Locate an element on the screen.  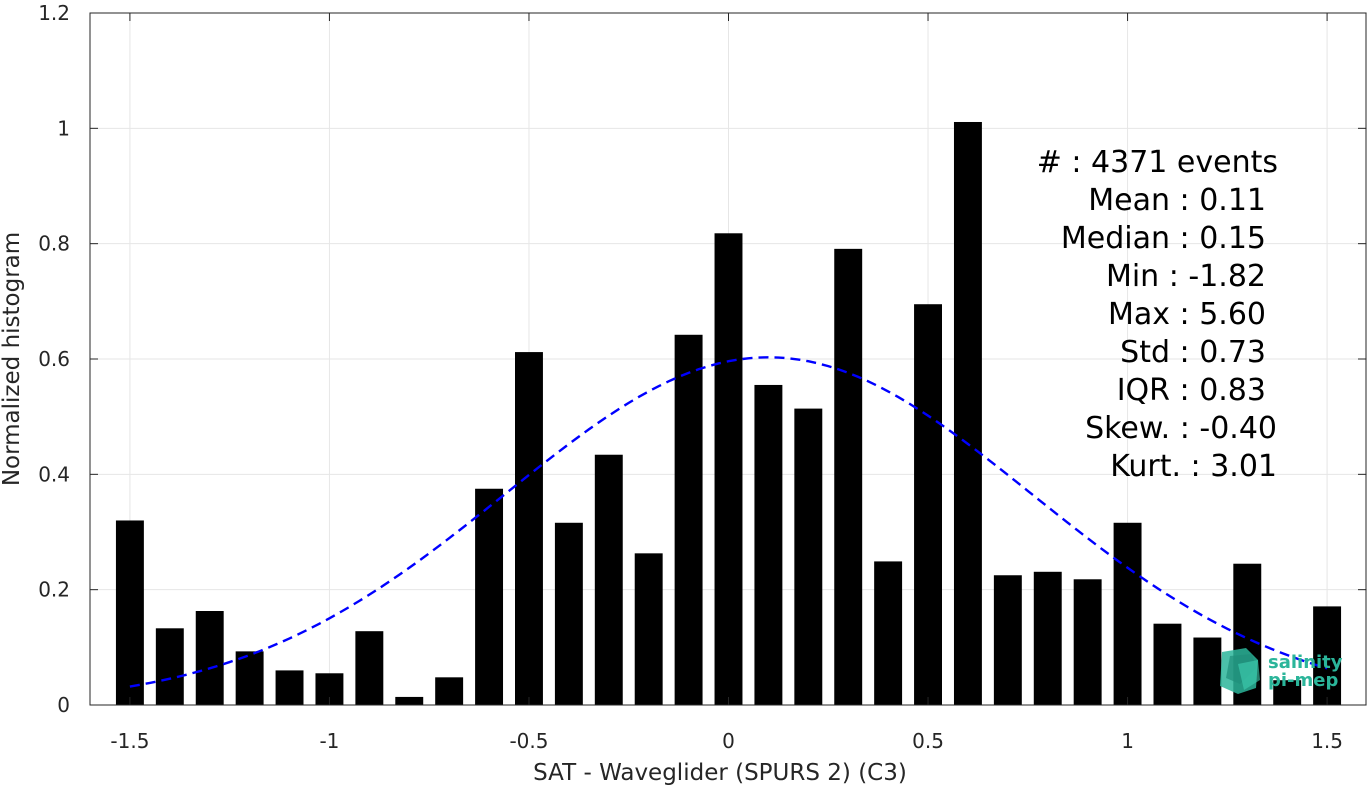
x-tick-label: 1 is located at coordinates (1127, 741).